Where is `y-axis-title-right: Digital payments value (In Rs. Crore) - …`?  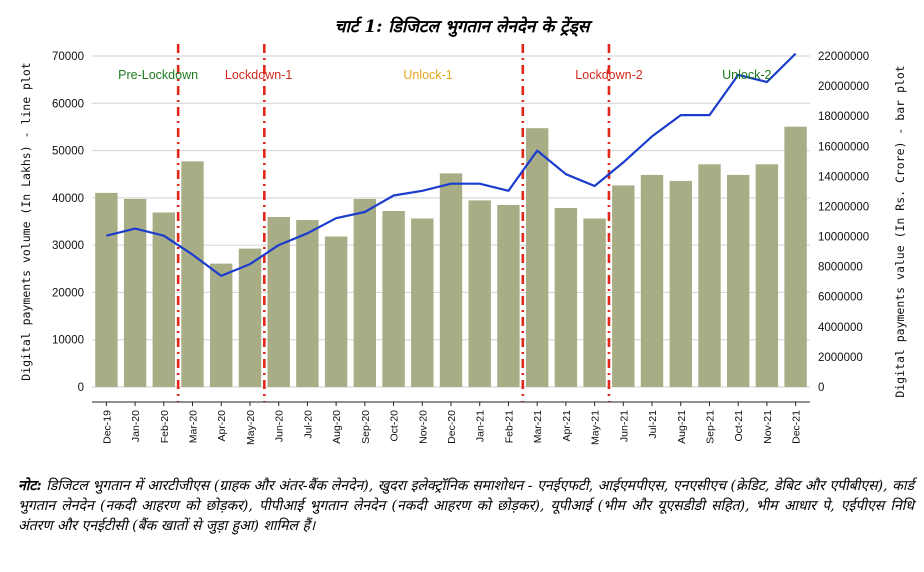 y-axis-title-right: Digital payments value (In Rs. Crore) - … is located at coordinates (900, 231).